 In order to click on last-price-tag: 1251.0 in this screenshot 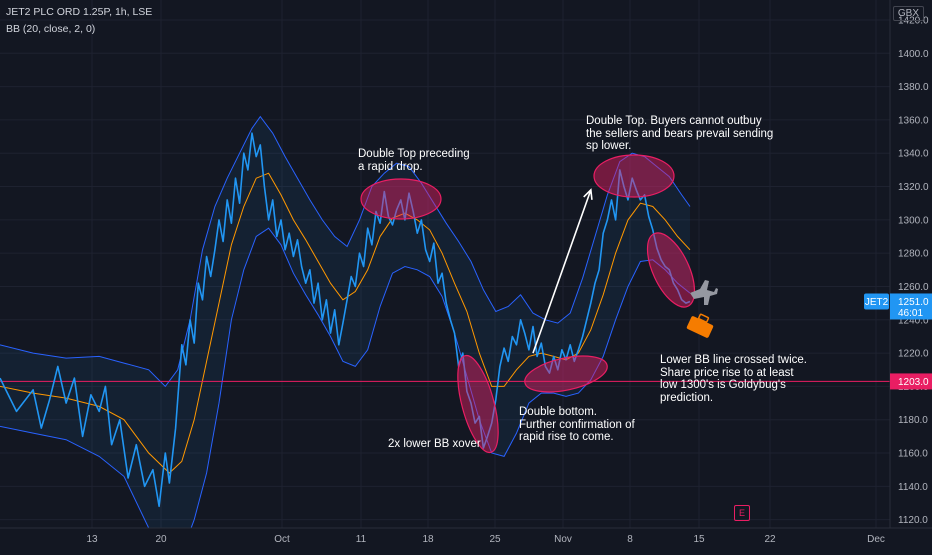, I will do `click(913, 302)`.